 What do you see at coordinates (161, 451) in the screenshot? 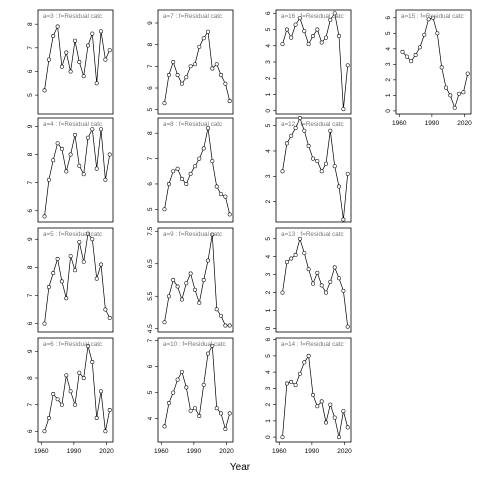
I see `x-tick-label: 1960` at bounding box center [161, 451].